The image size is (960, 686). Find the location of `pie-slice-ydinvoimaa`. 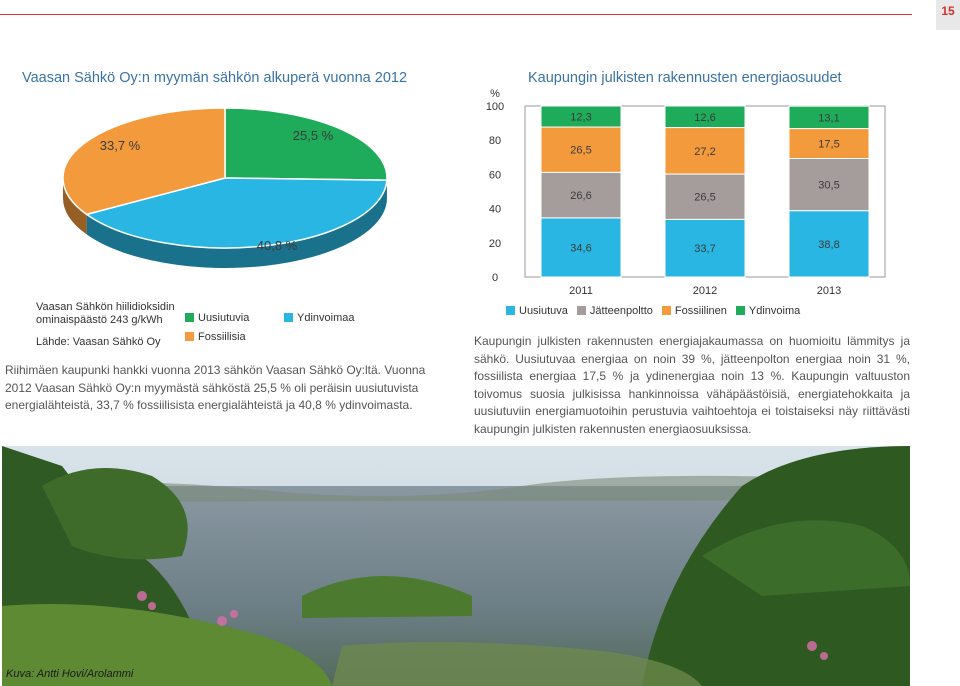

pie-slice-ydinvoimaa is located at coordinates (236, 213).